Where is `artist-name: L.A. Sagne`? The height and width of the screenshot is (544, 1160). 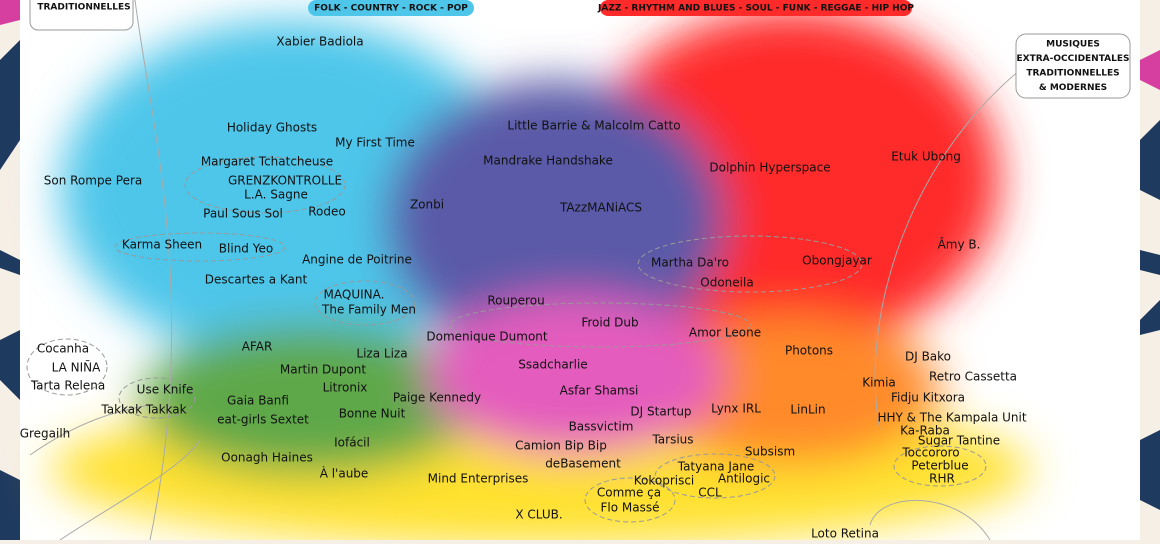 artist-name: L.A. Sagne is located at coordinates (276, 195).